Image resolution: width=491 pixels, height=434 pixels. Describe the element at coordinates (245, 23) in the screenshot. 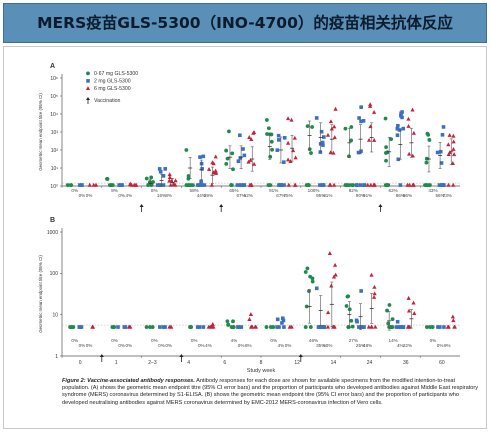

I see `slide-title: MERS疫苗GLS-5300（INO-4700）的疫苗相关抗体反应` at that location.